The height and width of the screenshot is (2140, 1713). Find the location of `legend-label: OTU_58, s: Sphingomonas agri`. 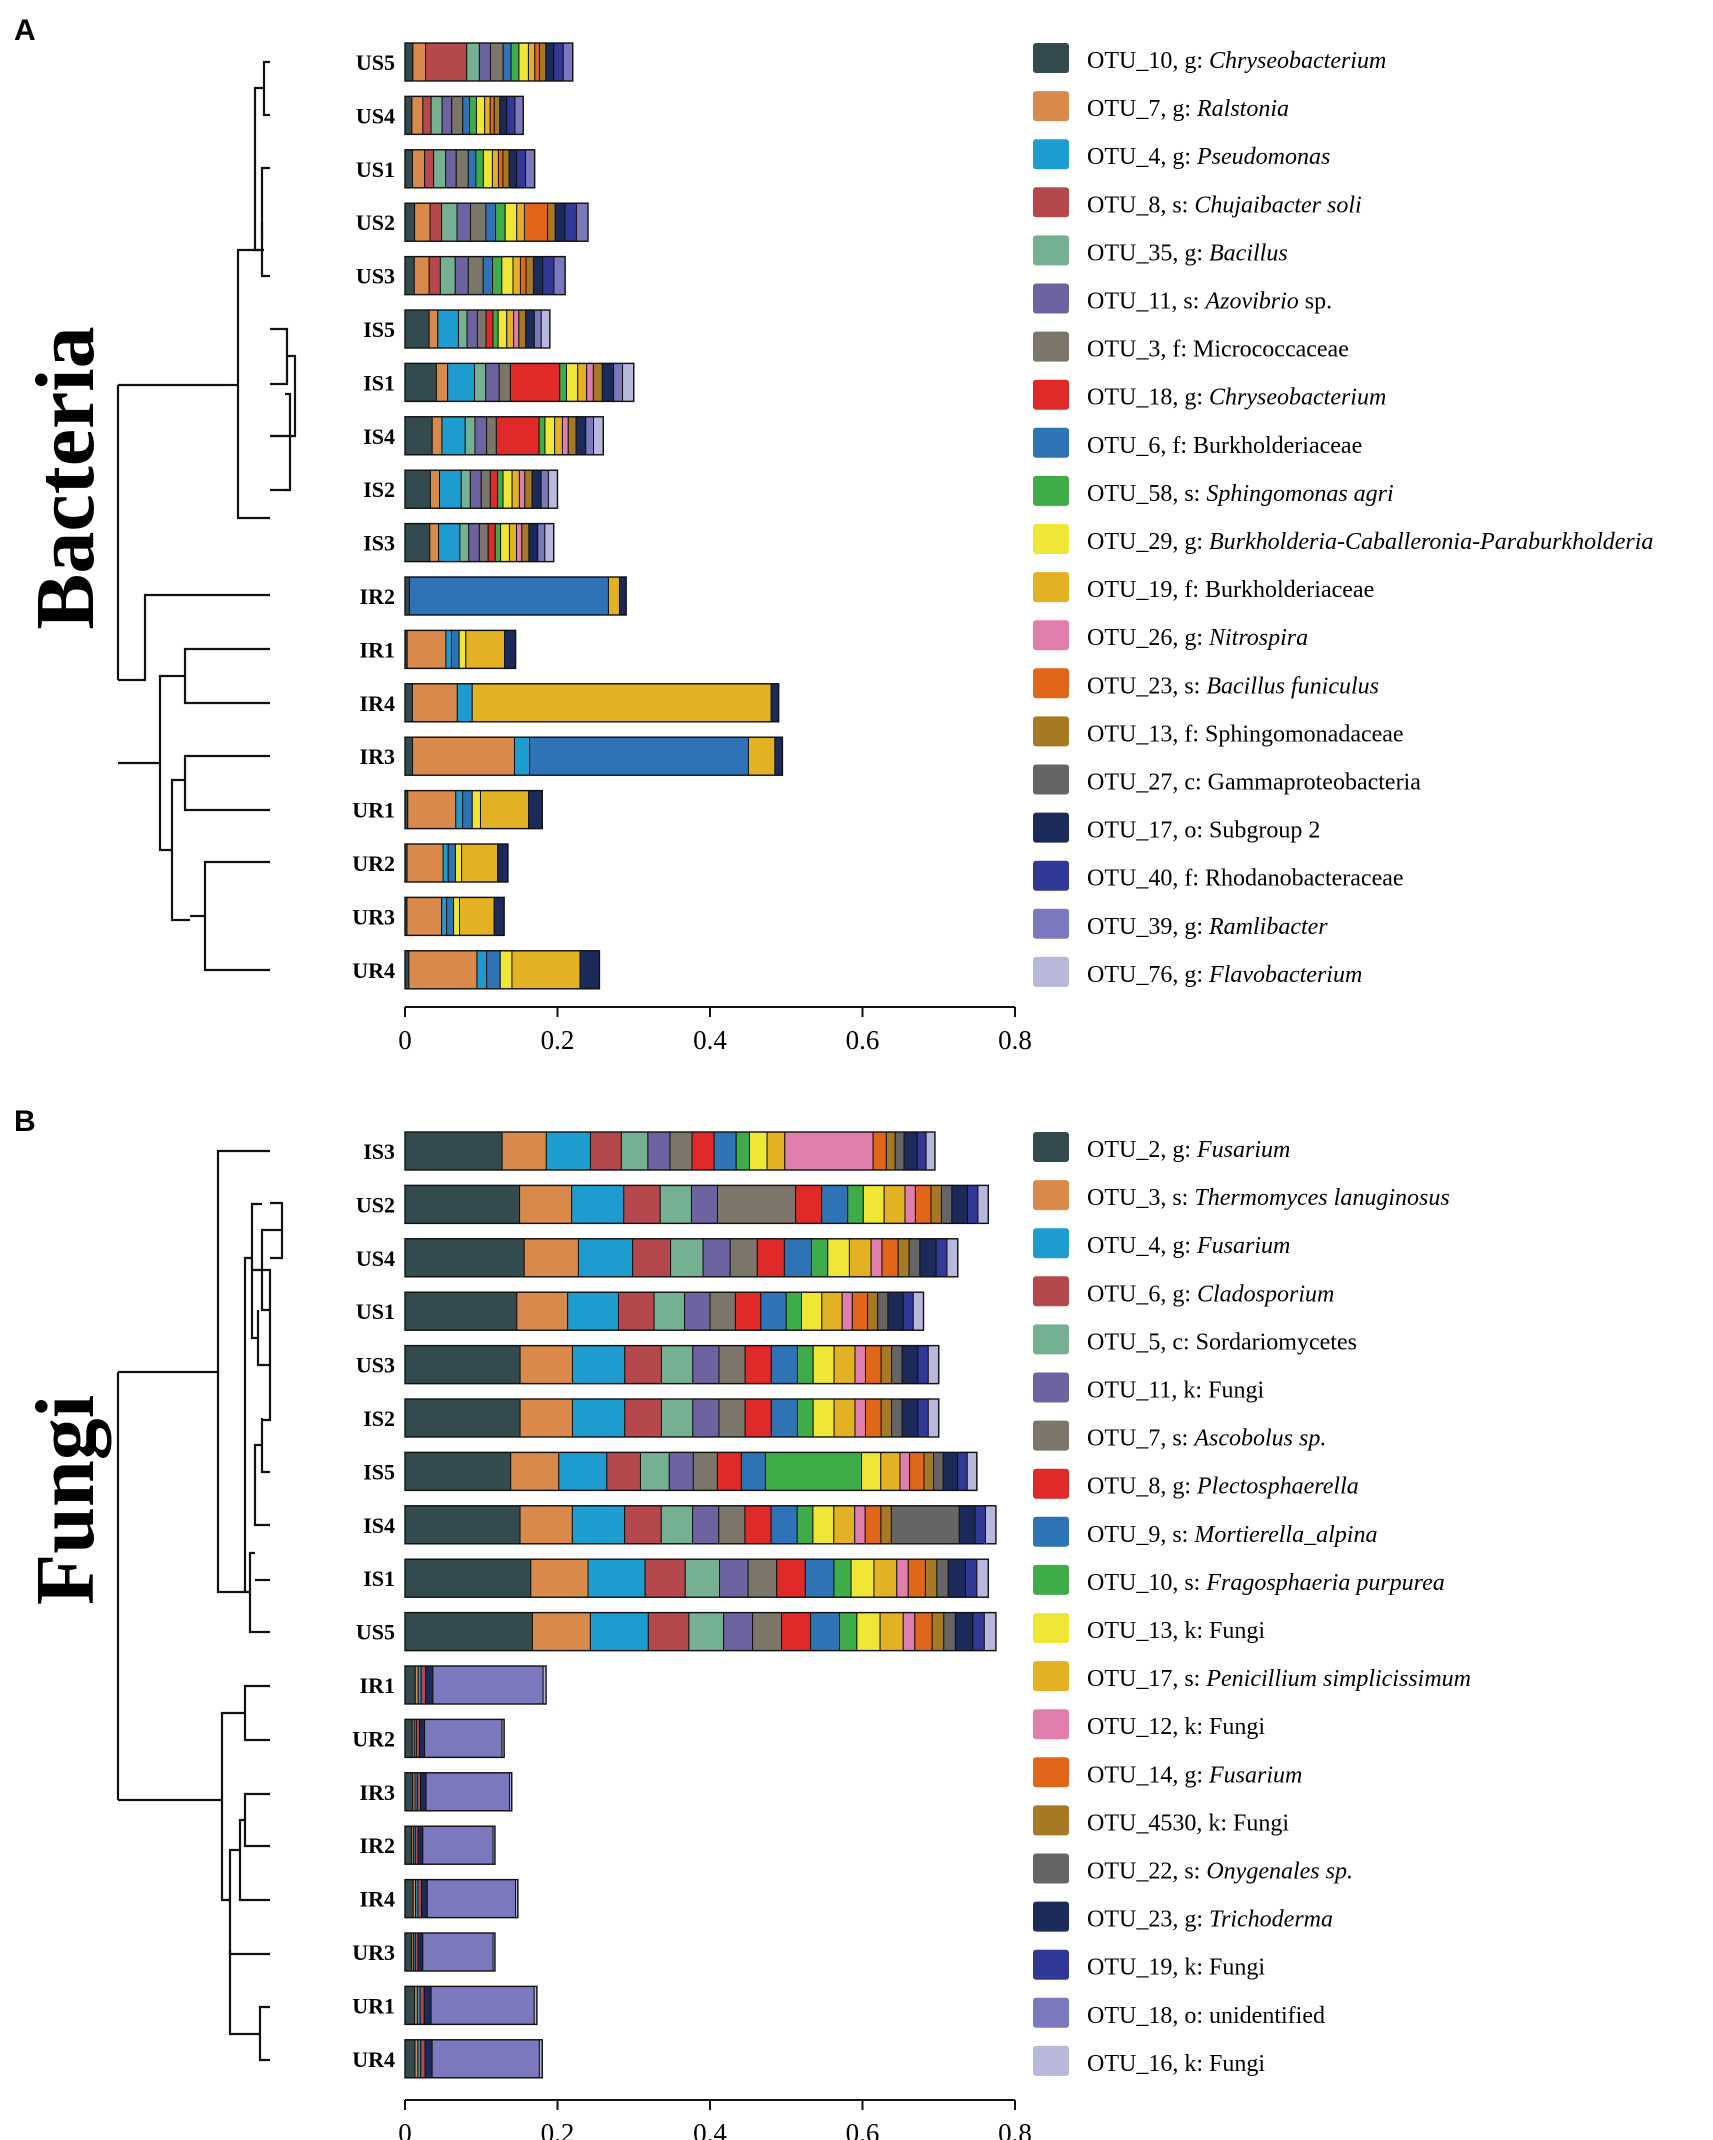

legend-label: OTU_58, s: Sphingomonas agri is located at coordinates (1240, 494).